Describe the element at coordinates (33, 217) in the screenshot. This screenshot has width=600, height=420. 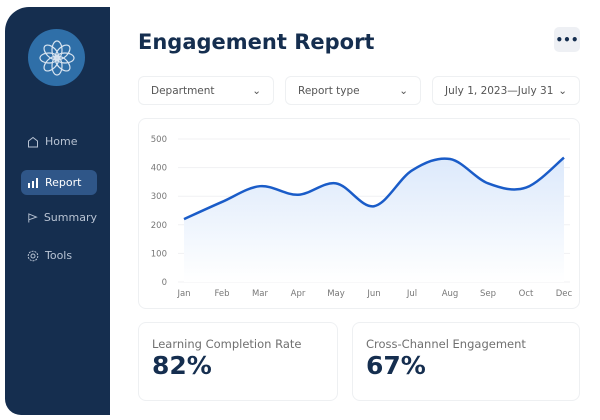
I see `flag-icon` at that location.